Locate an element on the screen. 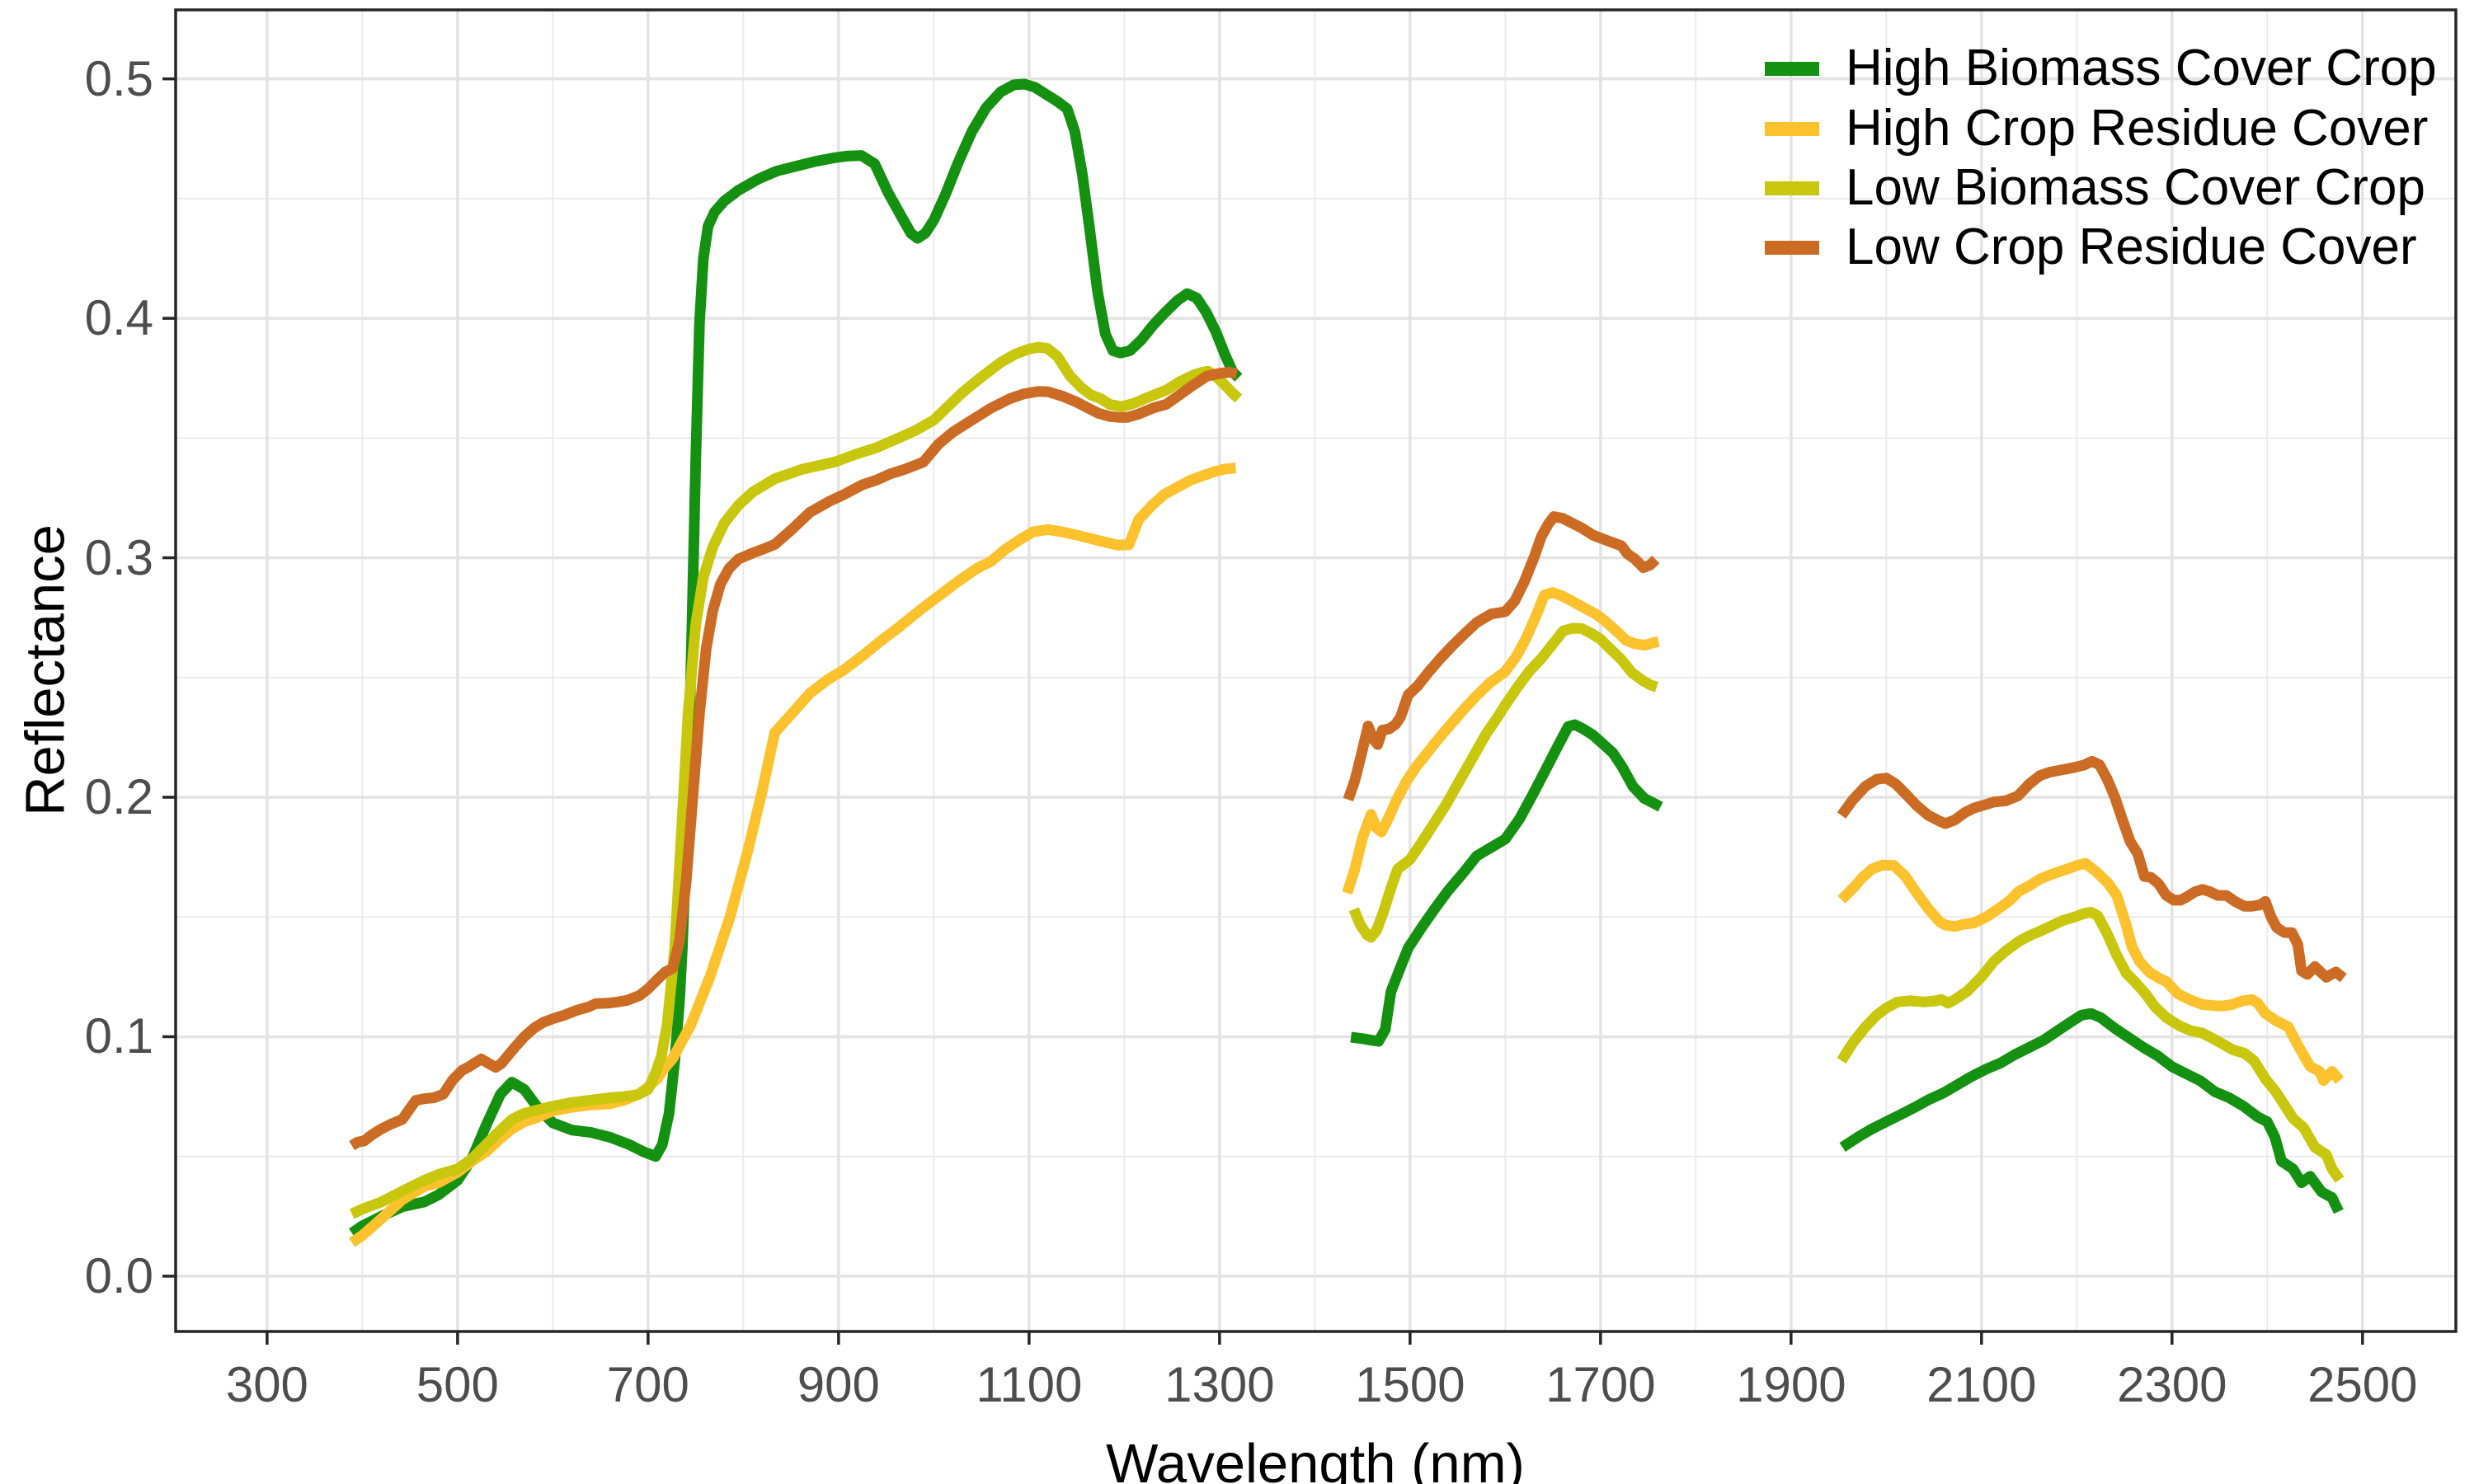 The image size is (2474, 1484). x-tick-label: 1500 is located at coordinates (1410, 1384).